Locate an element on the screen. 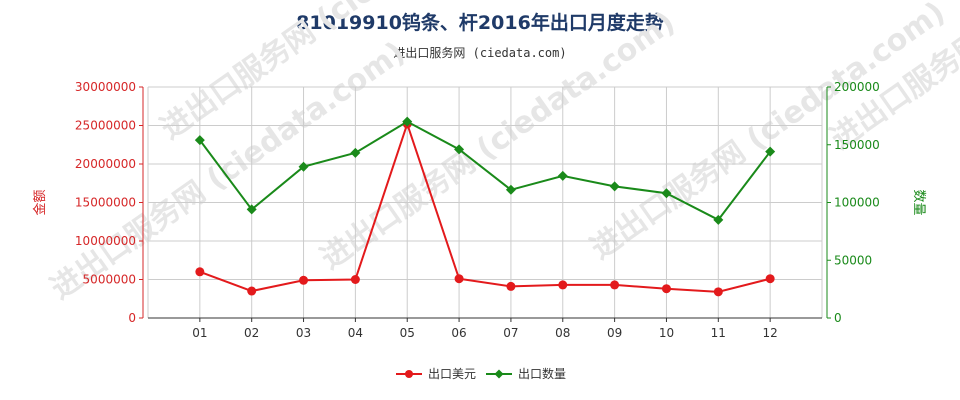  x-tick-label: 09 is located at coordinates (614, 333).